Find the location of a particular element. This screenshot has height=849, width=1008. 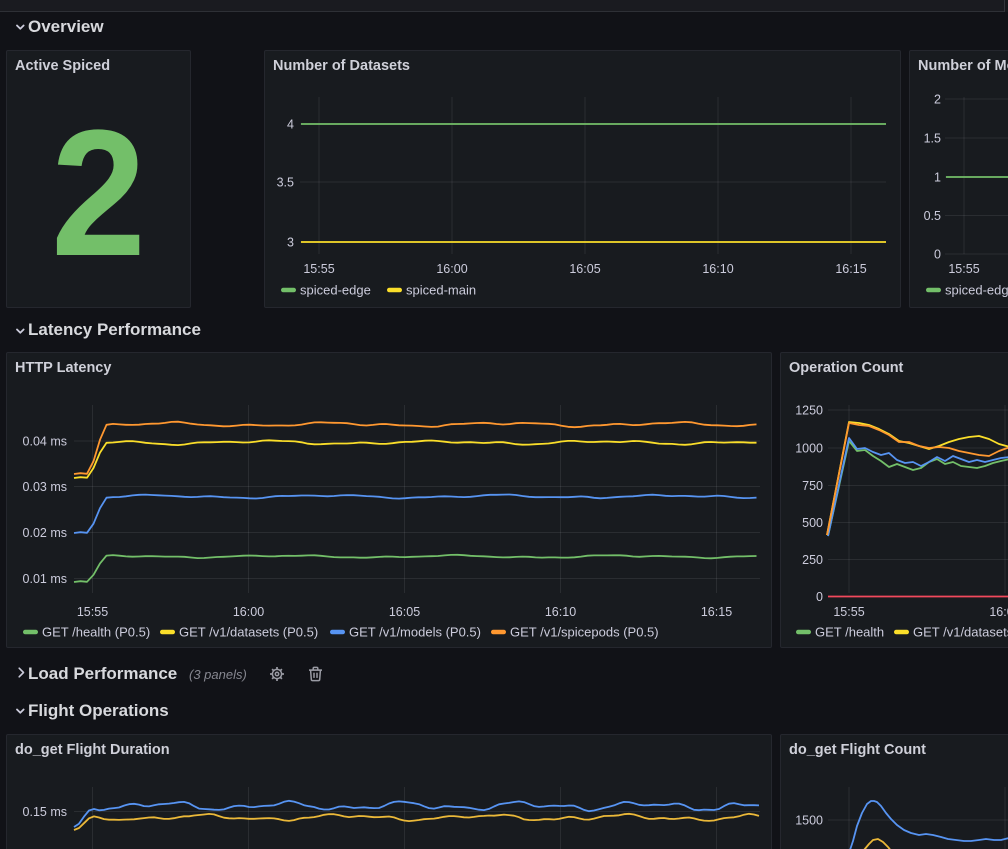

svg-text: 0.04 ms is located at coordinates (45, 442).